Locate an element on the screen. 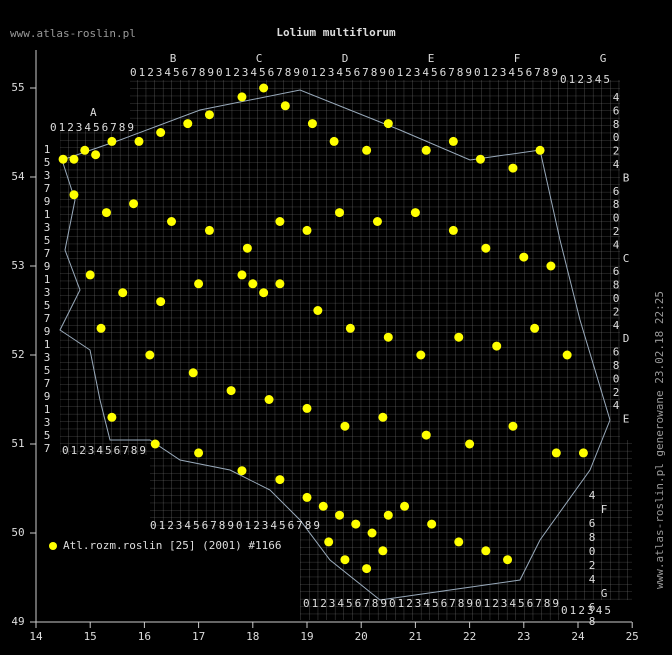 This screenshot has height=655, width=672. grid-number: E is located at coordinates (626, 419).